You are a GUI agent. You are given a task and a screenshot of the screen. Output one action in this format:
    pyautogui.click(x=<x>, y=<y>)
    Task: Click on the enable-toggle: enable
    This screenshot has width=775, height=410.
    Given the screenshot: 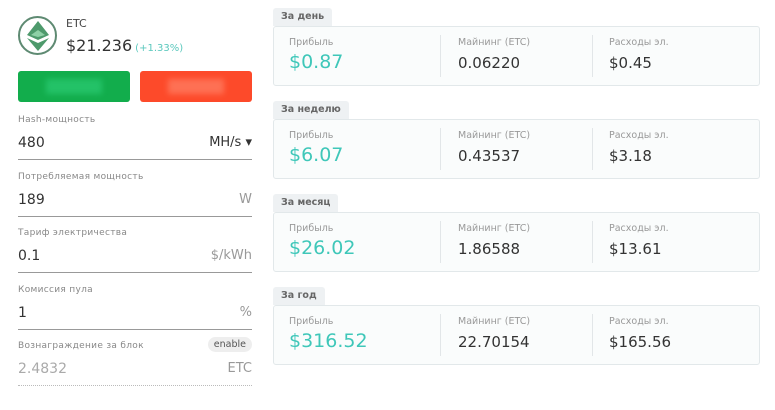 What is the action you would take?
    pyautogui.click(x=229, y=344)
    